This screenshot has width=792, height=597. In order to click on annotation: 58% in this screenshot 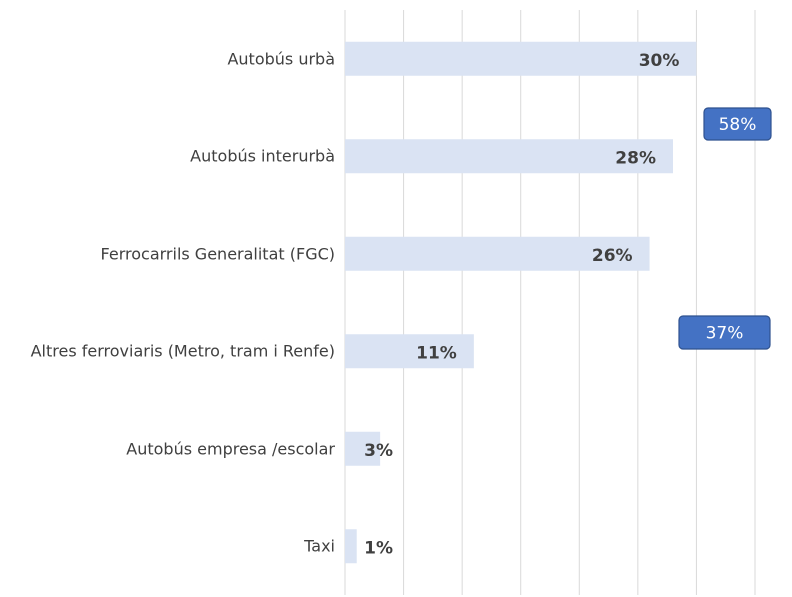, I will do `click(738, 125)`.